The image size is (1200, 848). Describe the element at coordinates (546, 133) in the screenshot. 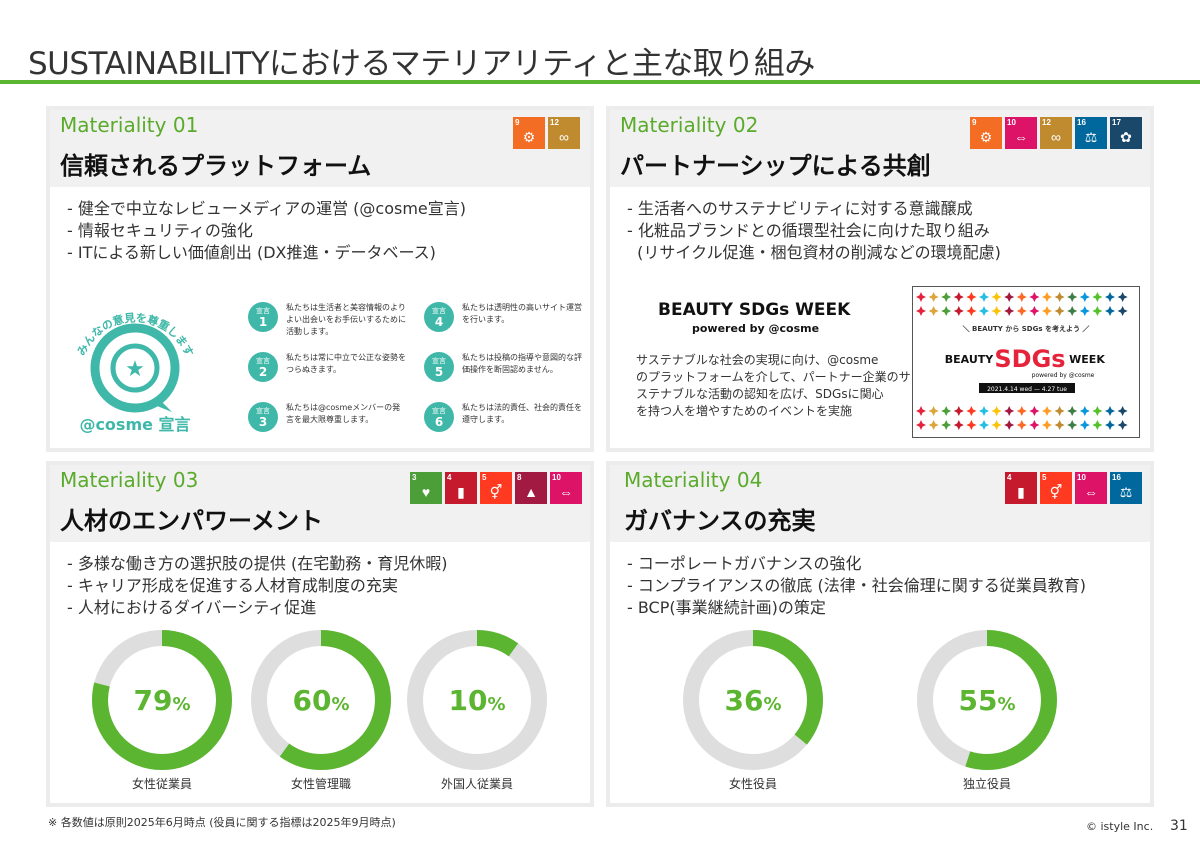

I see `sdg-icons: 9 ⚙ 12 ∞` at that location.